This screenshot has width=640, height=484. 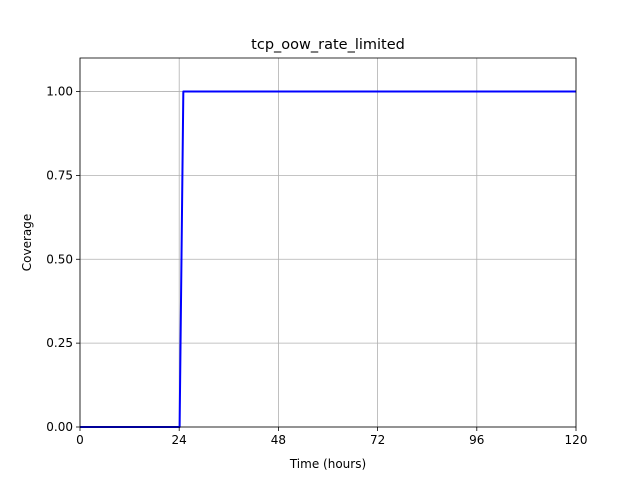 I want to click on x-tick-label: 0, so click(x=80, y=440).